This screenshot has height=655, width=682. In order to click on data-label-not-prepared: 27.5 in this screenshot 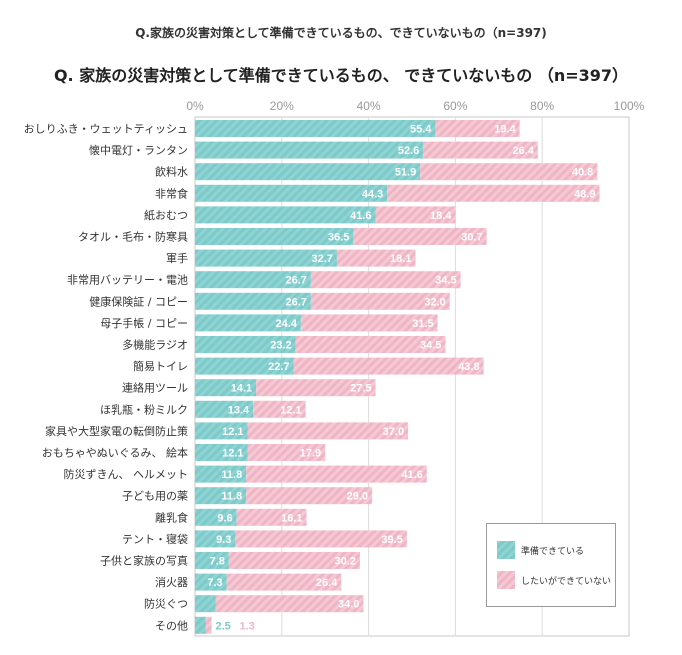, I will do `click(360, 389)`.